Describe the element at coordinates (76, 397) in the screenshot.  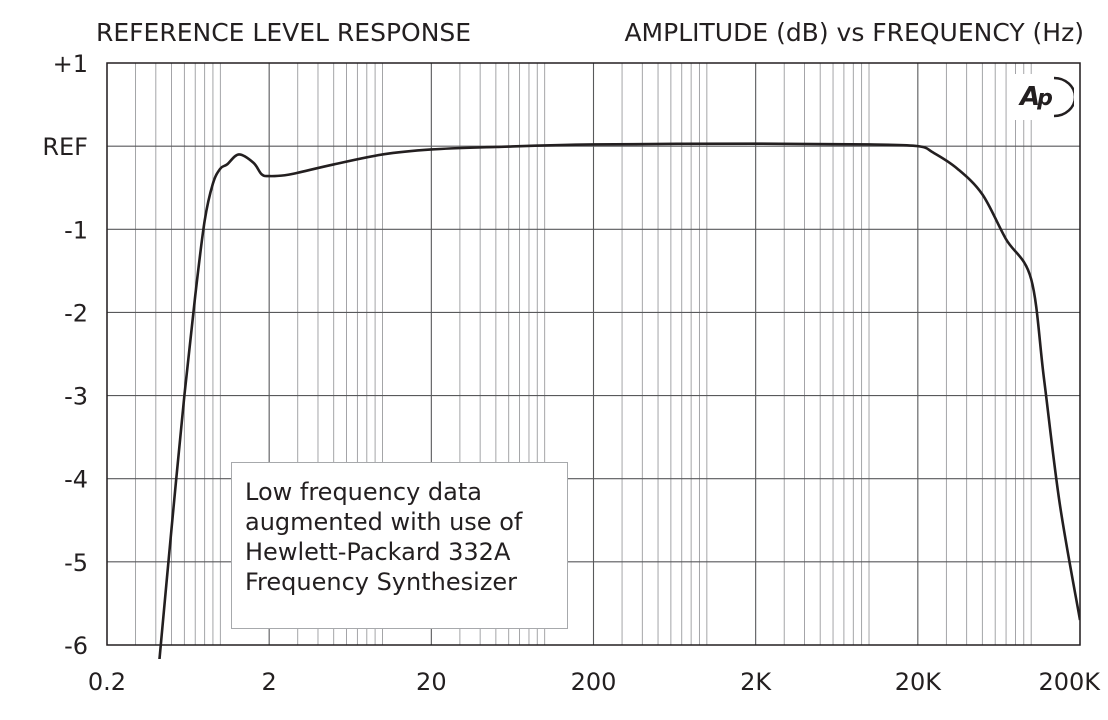
I see `y-tick-label: -3` at that location.